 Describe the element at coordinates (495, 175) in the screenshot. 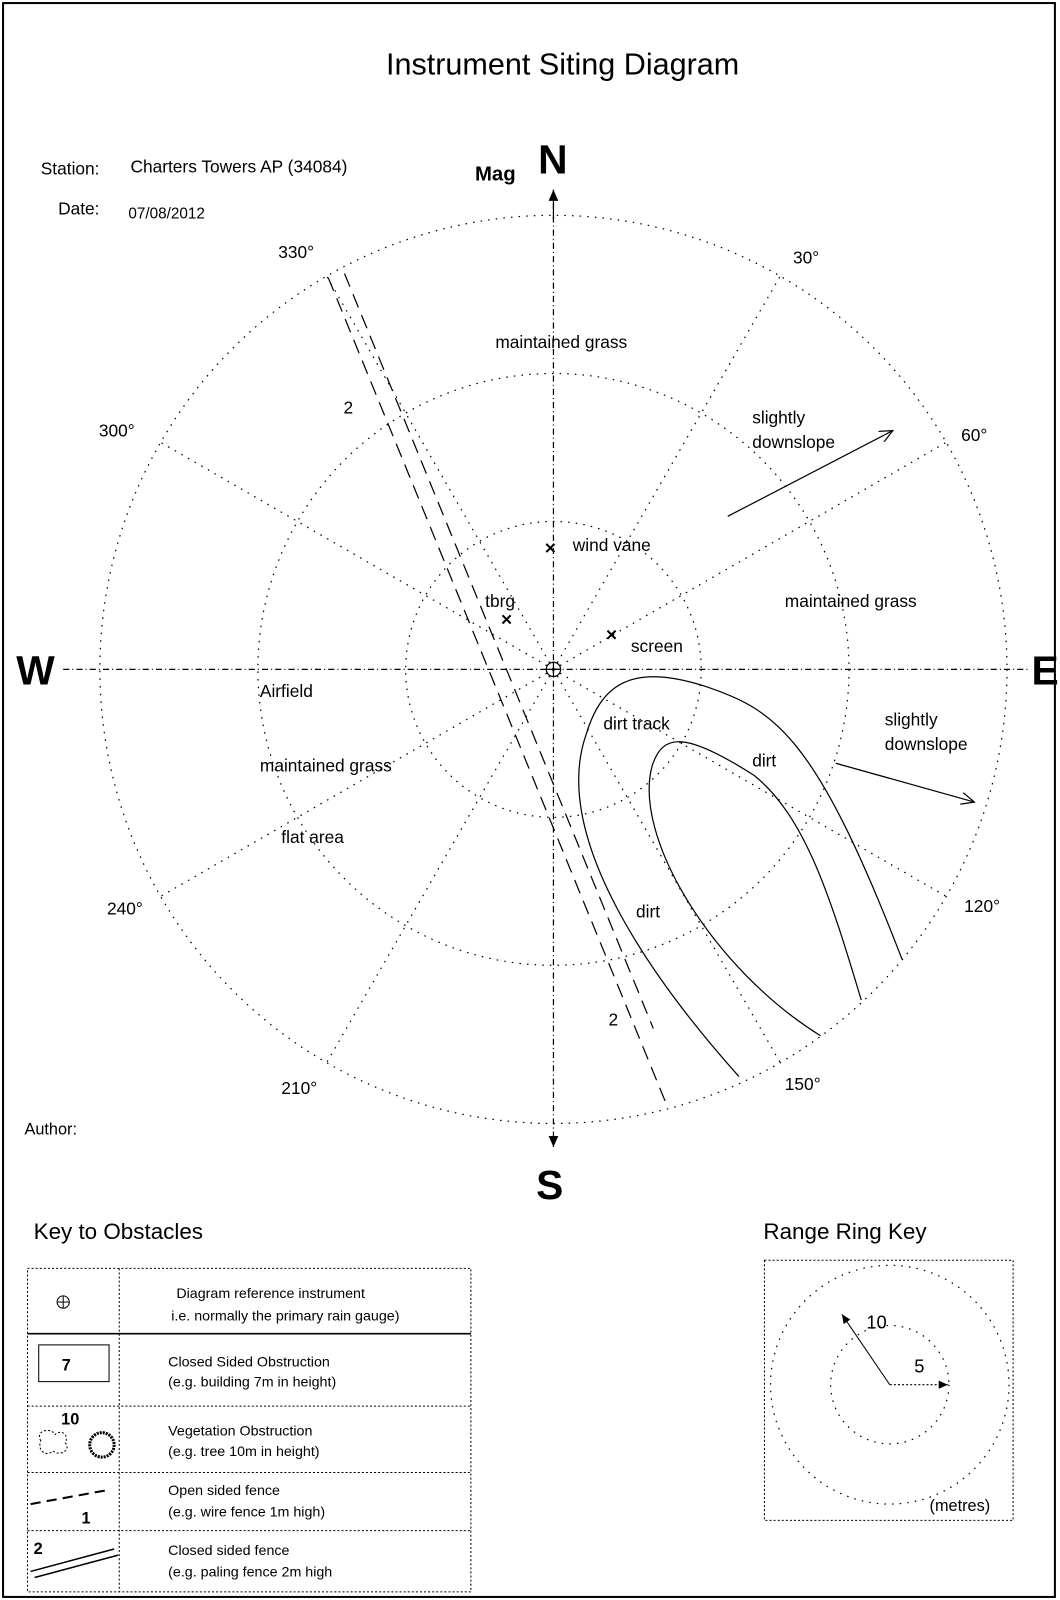

I see `mag-label: Mag` at that location.